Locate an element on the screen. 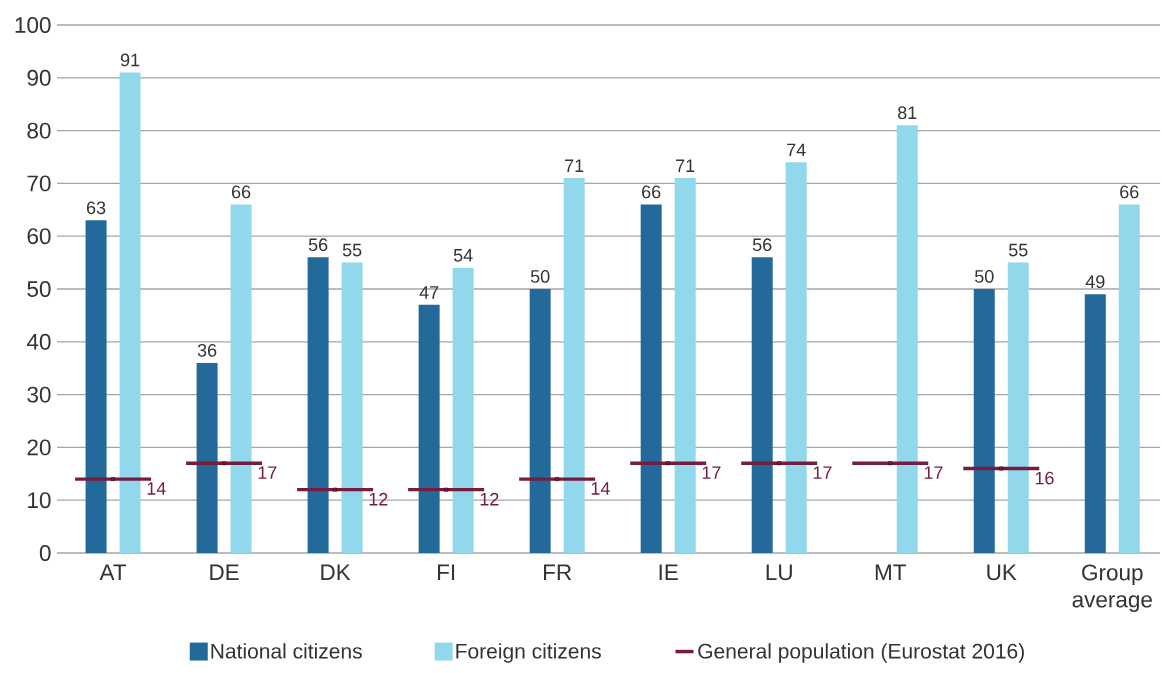 This screenshot has width=1162, height=673. y-tick-label: 90 is located at coordinates (39, 77).